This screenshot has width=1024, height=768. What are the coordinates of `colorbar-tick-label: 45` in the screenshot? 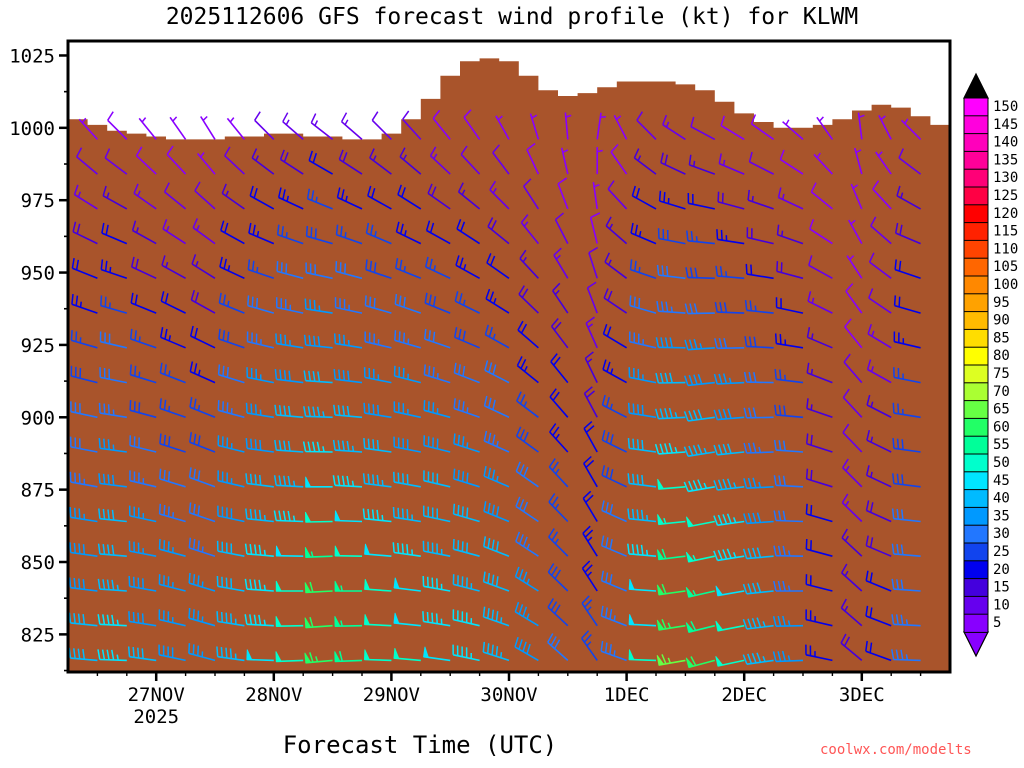 It's located at (1001, 481).